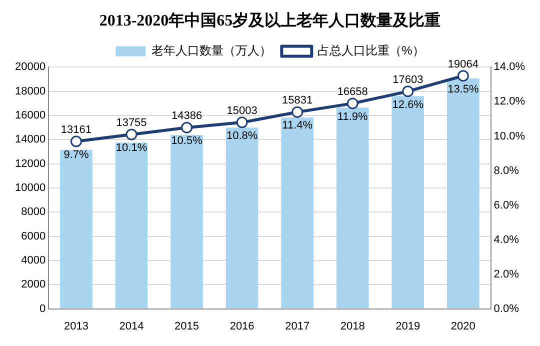  Describe the element at coordinates (187, 326) in the screenshot. I see `x-tick-label: 2015` at that location.